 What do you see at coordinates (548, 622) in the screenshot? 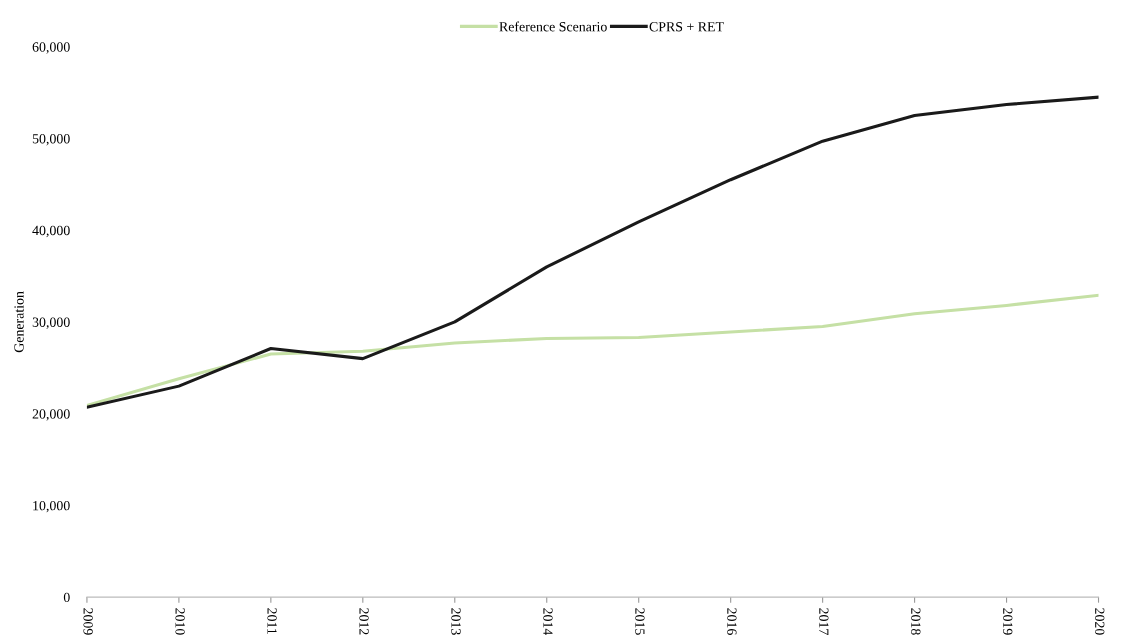
I see `x-tick-label: 2014` at bounding box center [548, 622].